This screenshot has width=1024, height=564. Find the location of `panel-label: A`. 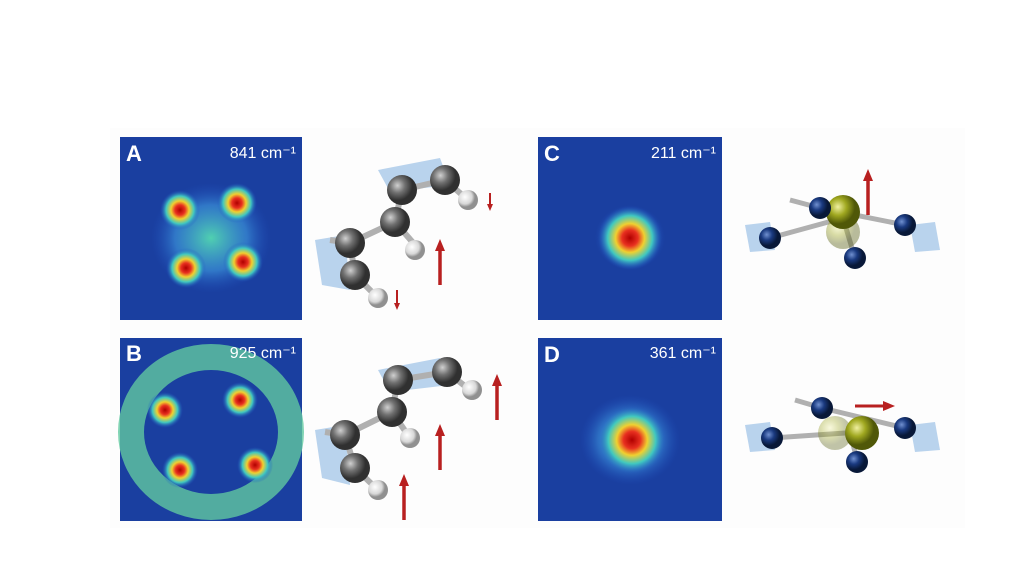

panel-label: A is located at coordinates (134, 153).